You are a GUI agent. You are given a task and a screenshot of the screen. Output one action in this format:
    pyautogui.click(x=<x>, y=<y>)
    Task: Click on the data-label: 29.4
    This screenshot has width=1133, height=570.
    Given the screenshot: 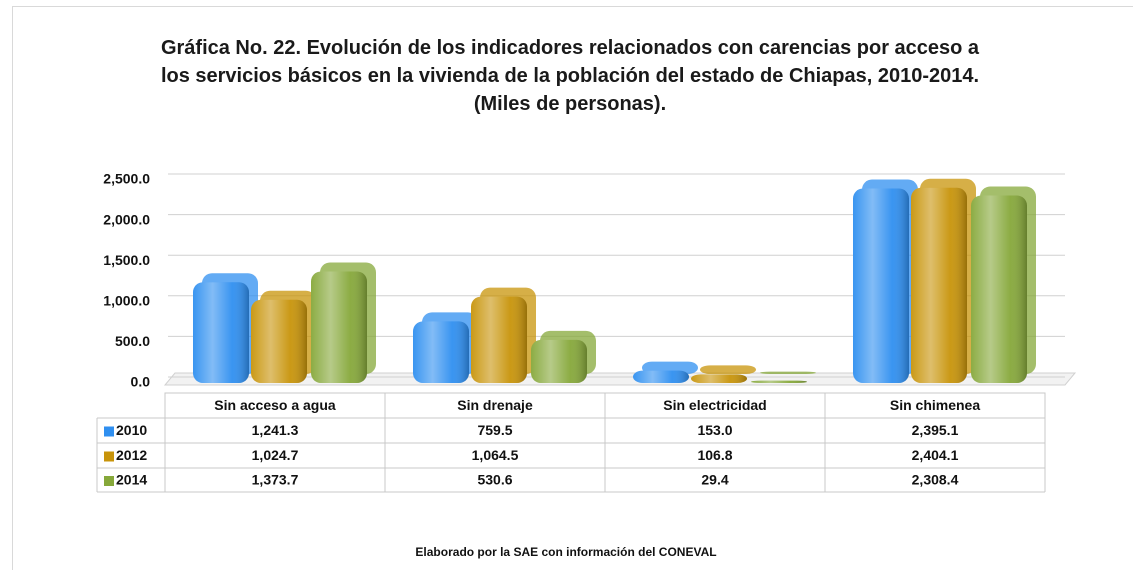 What is the action you would take?
    pyautogui.click(x=714, y=480)
    